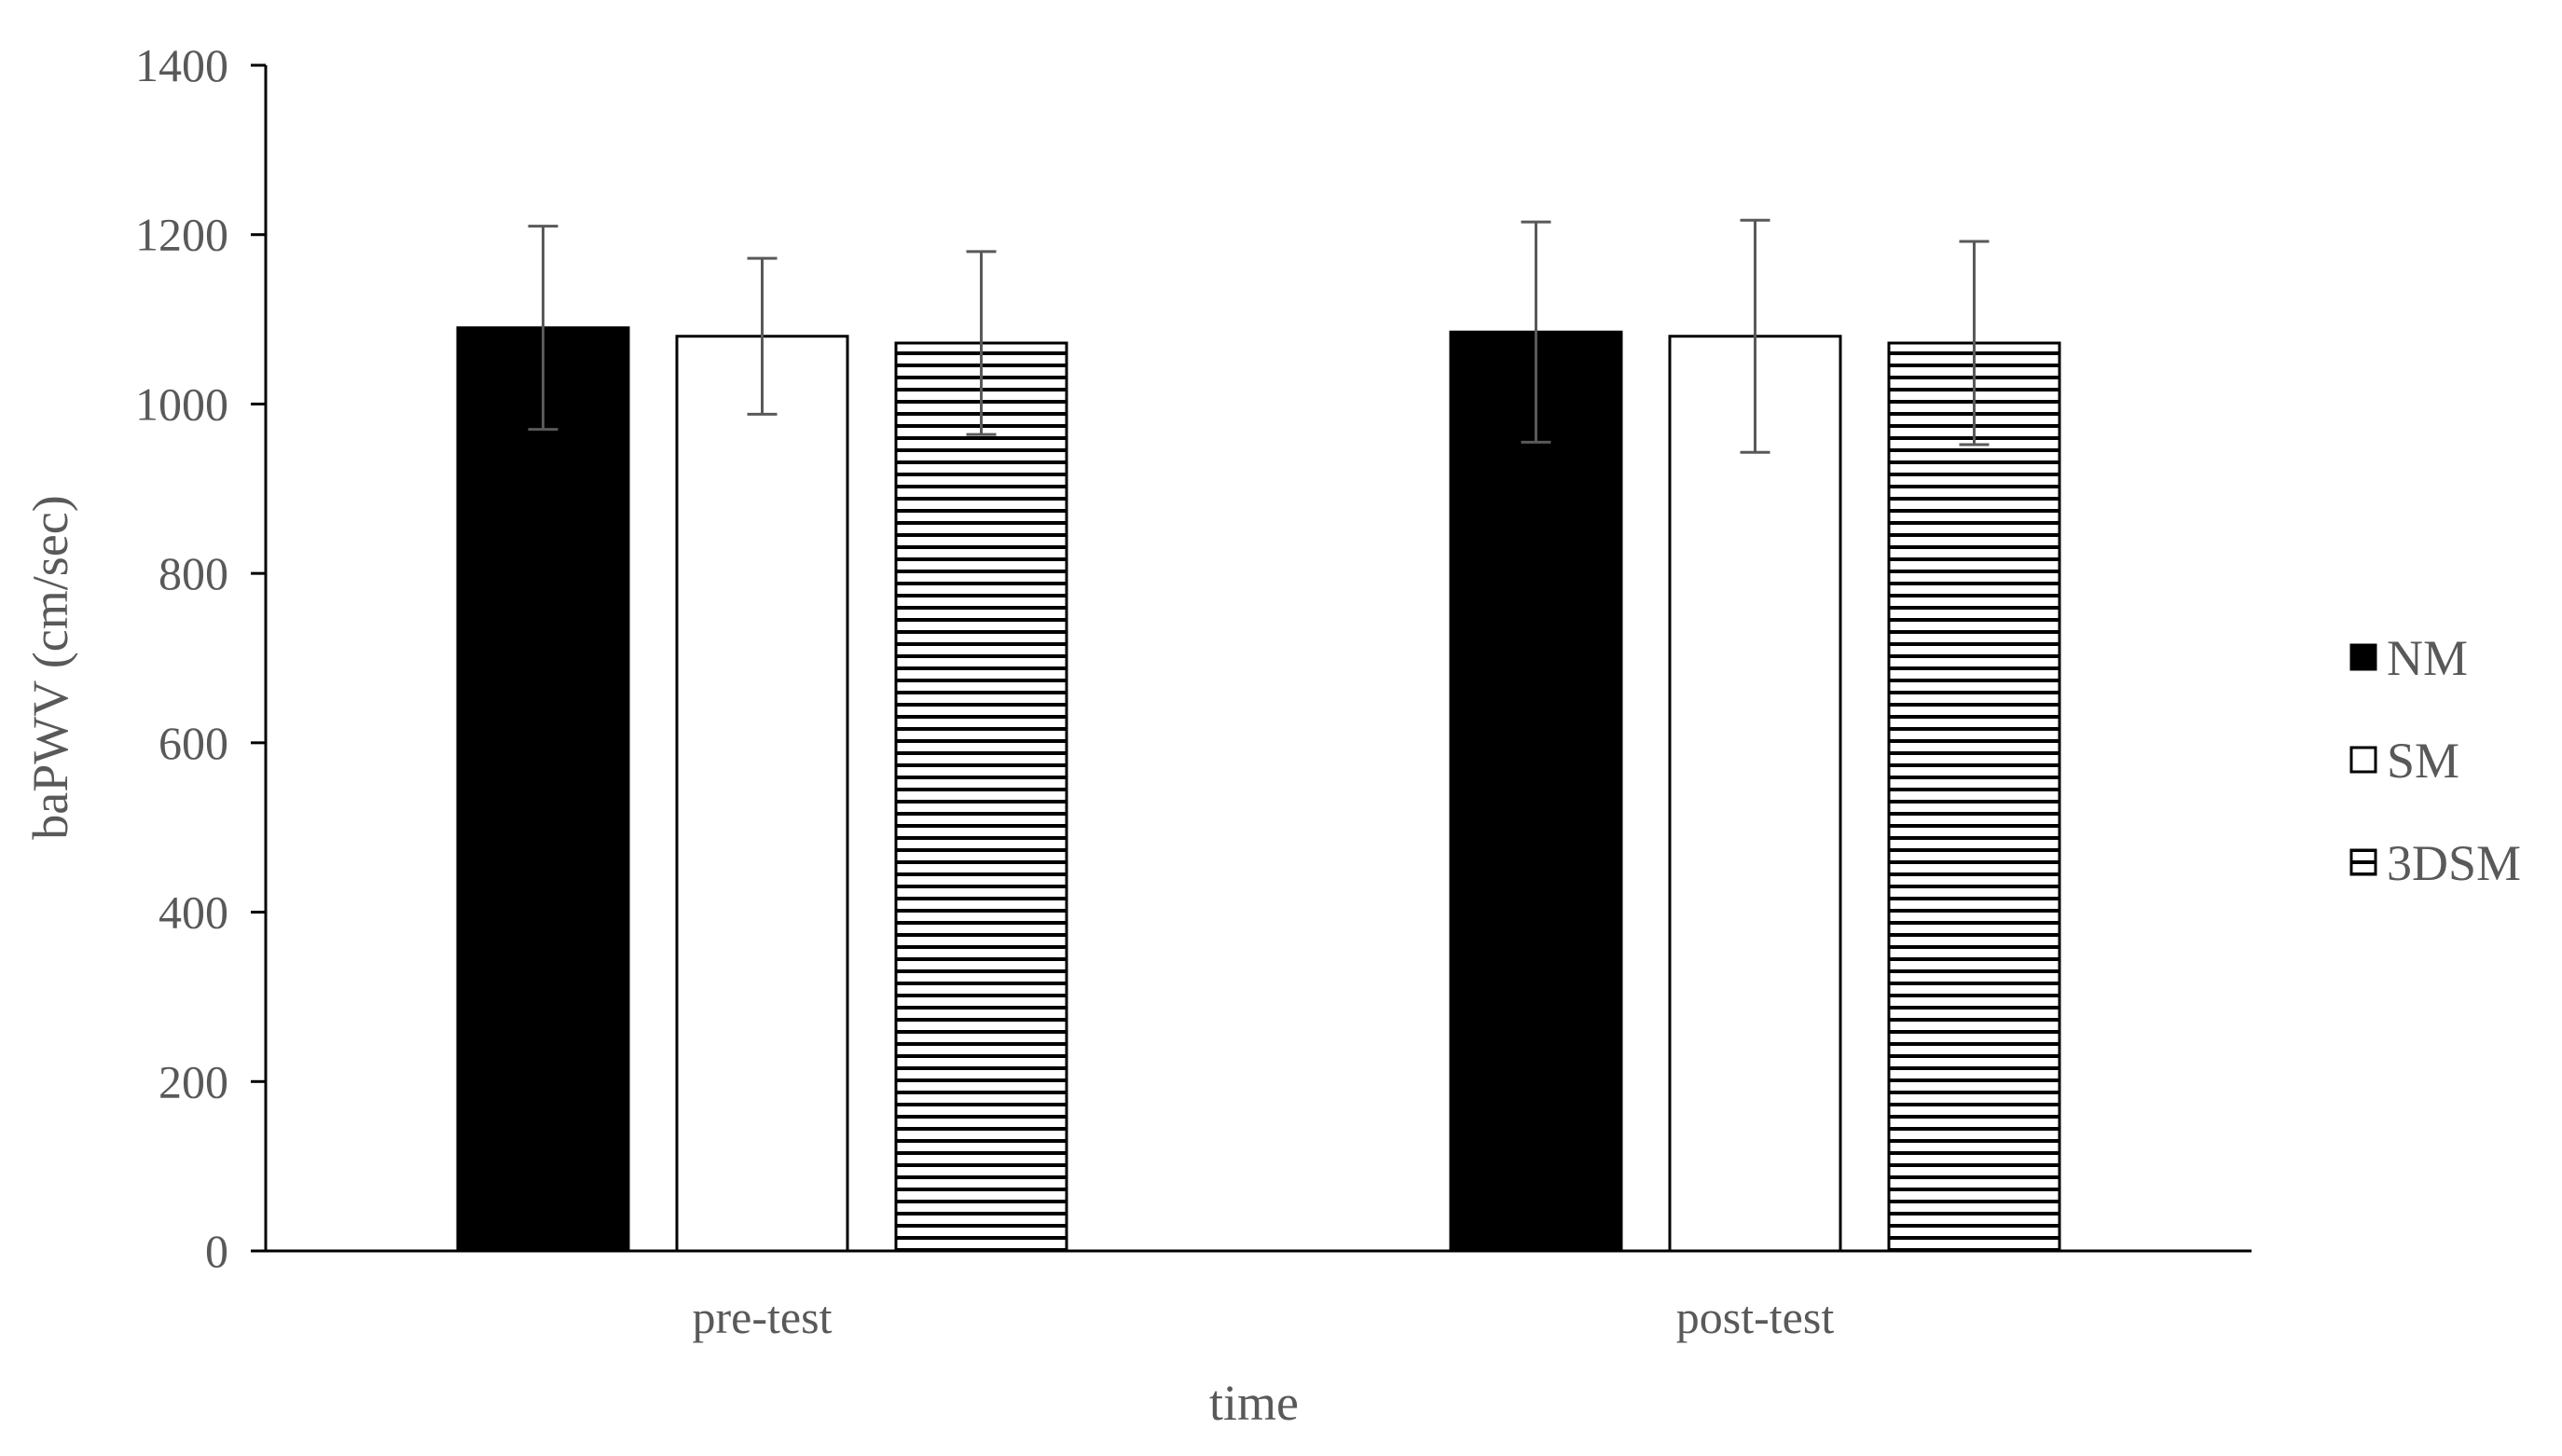 Image resolution: width=2562 pixels, height=1456 pixels. Describe the element at coordinates (1264, 1317) in the screenshot. I see `x-axis-ticks: pre-test post-test` at that location.